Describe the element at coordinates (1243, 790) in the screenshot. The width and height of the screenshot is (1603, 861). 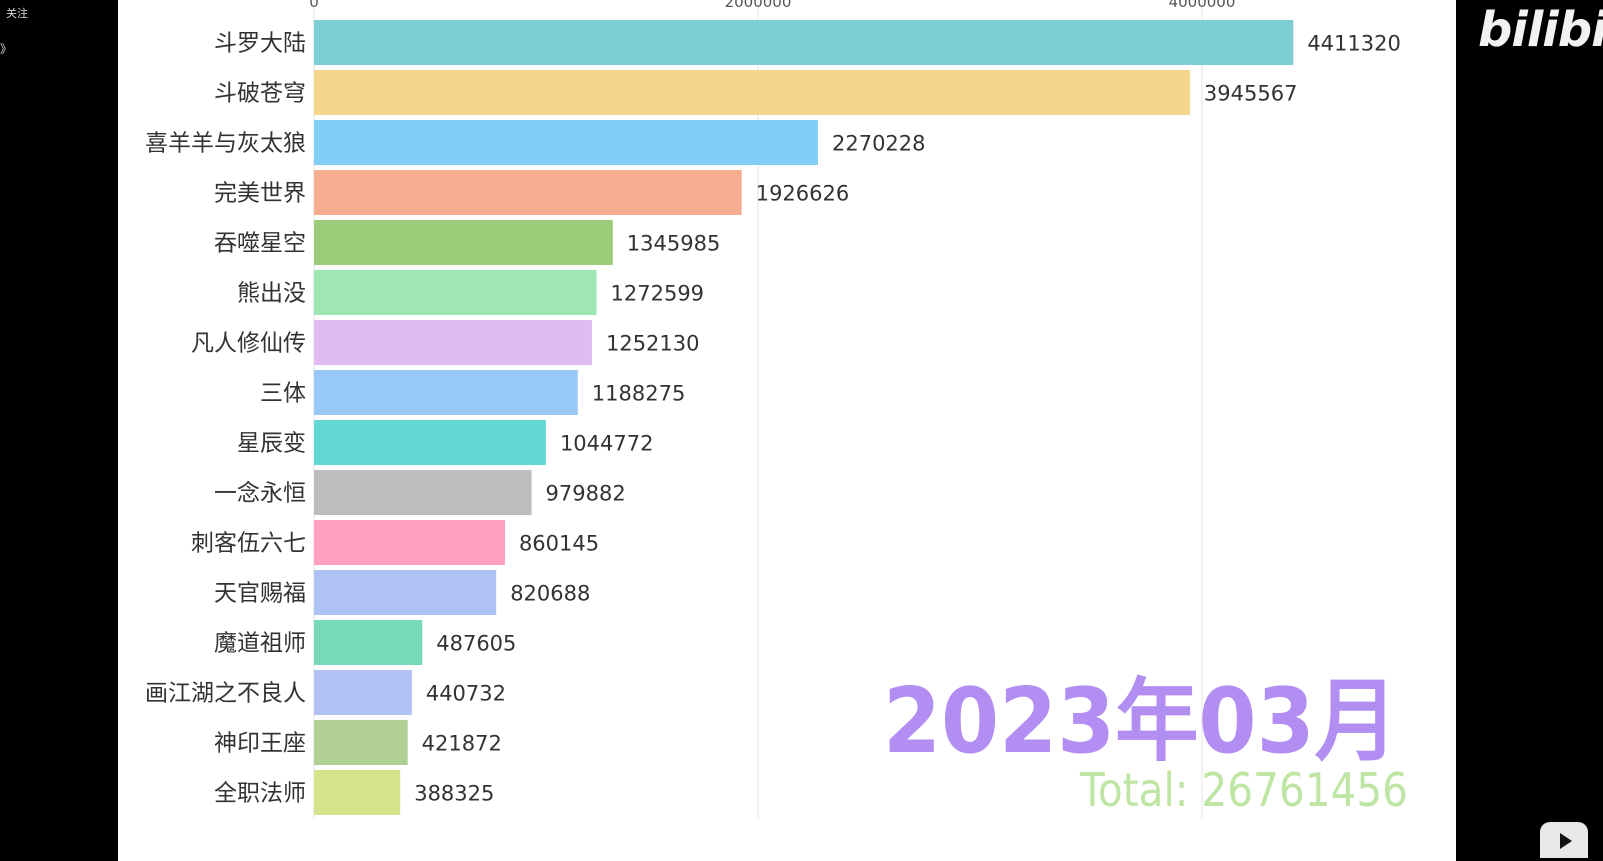
I see `total-label: Total: 26761456` at that location.